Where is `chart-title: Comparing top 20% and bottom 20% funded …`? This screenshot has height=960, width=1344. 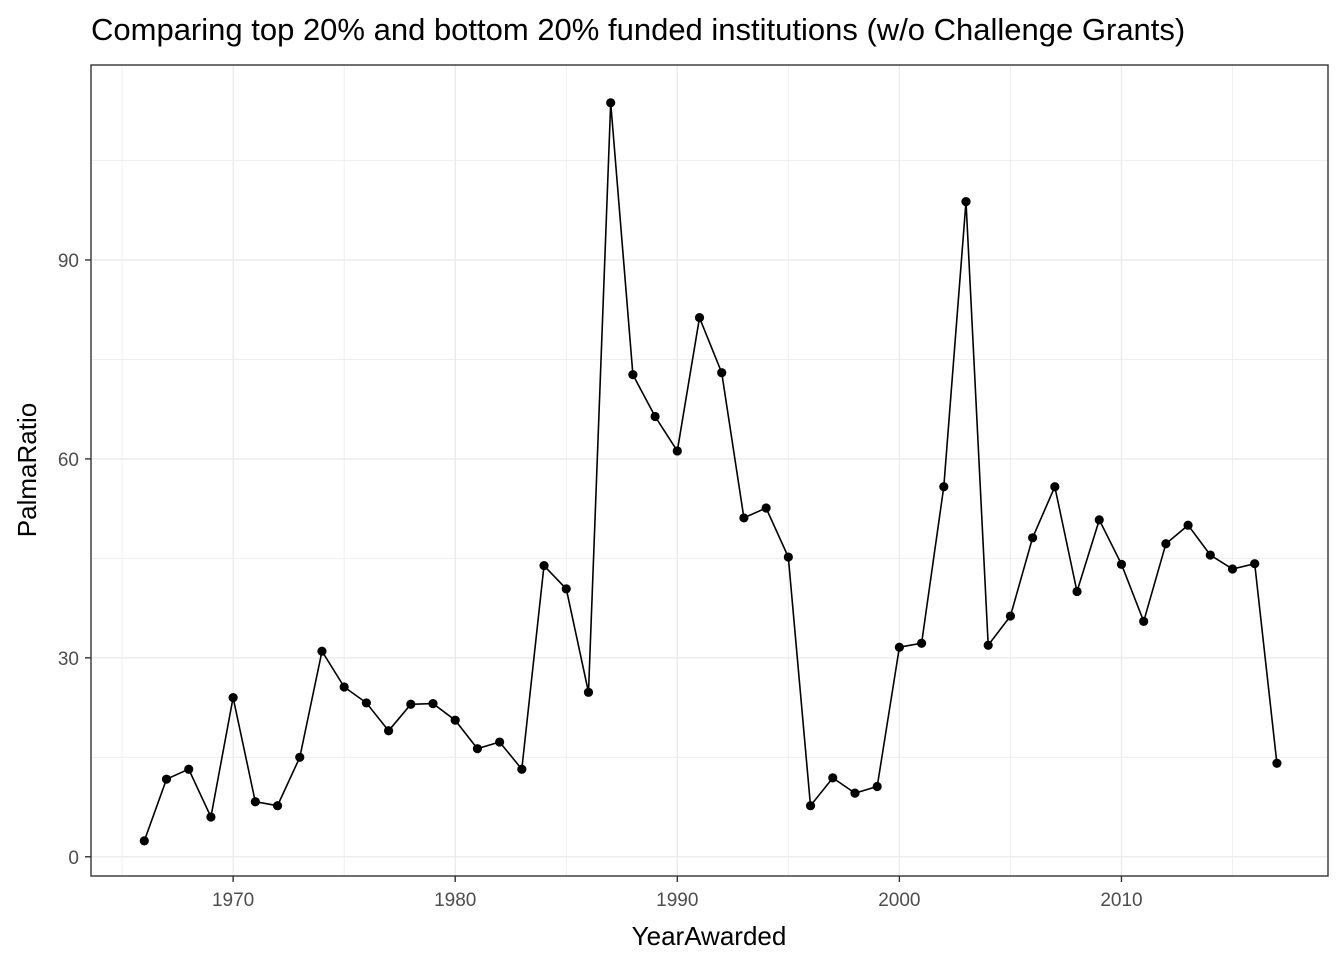
chart-title: Comparing top 20% and bottom 20% funded … is located at coordinates (638, 29).